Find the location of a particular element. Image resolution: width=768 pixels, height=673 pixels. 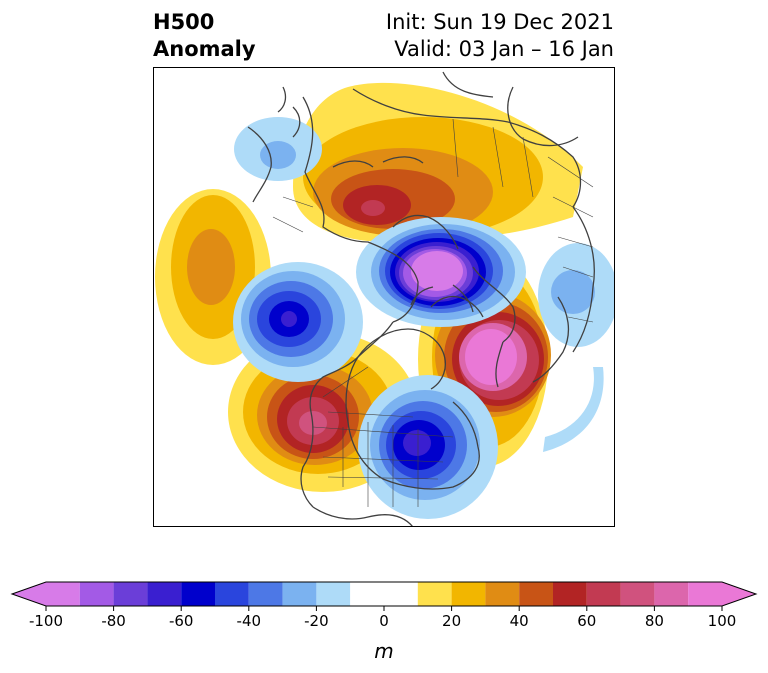

colorbar-tick-label: 60 is located at coordinates (586, 621).